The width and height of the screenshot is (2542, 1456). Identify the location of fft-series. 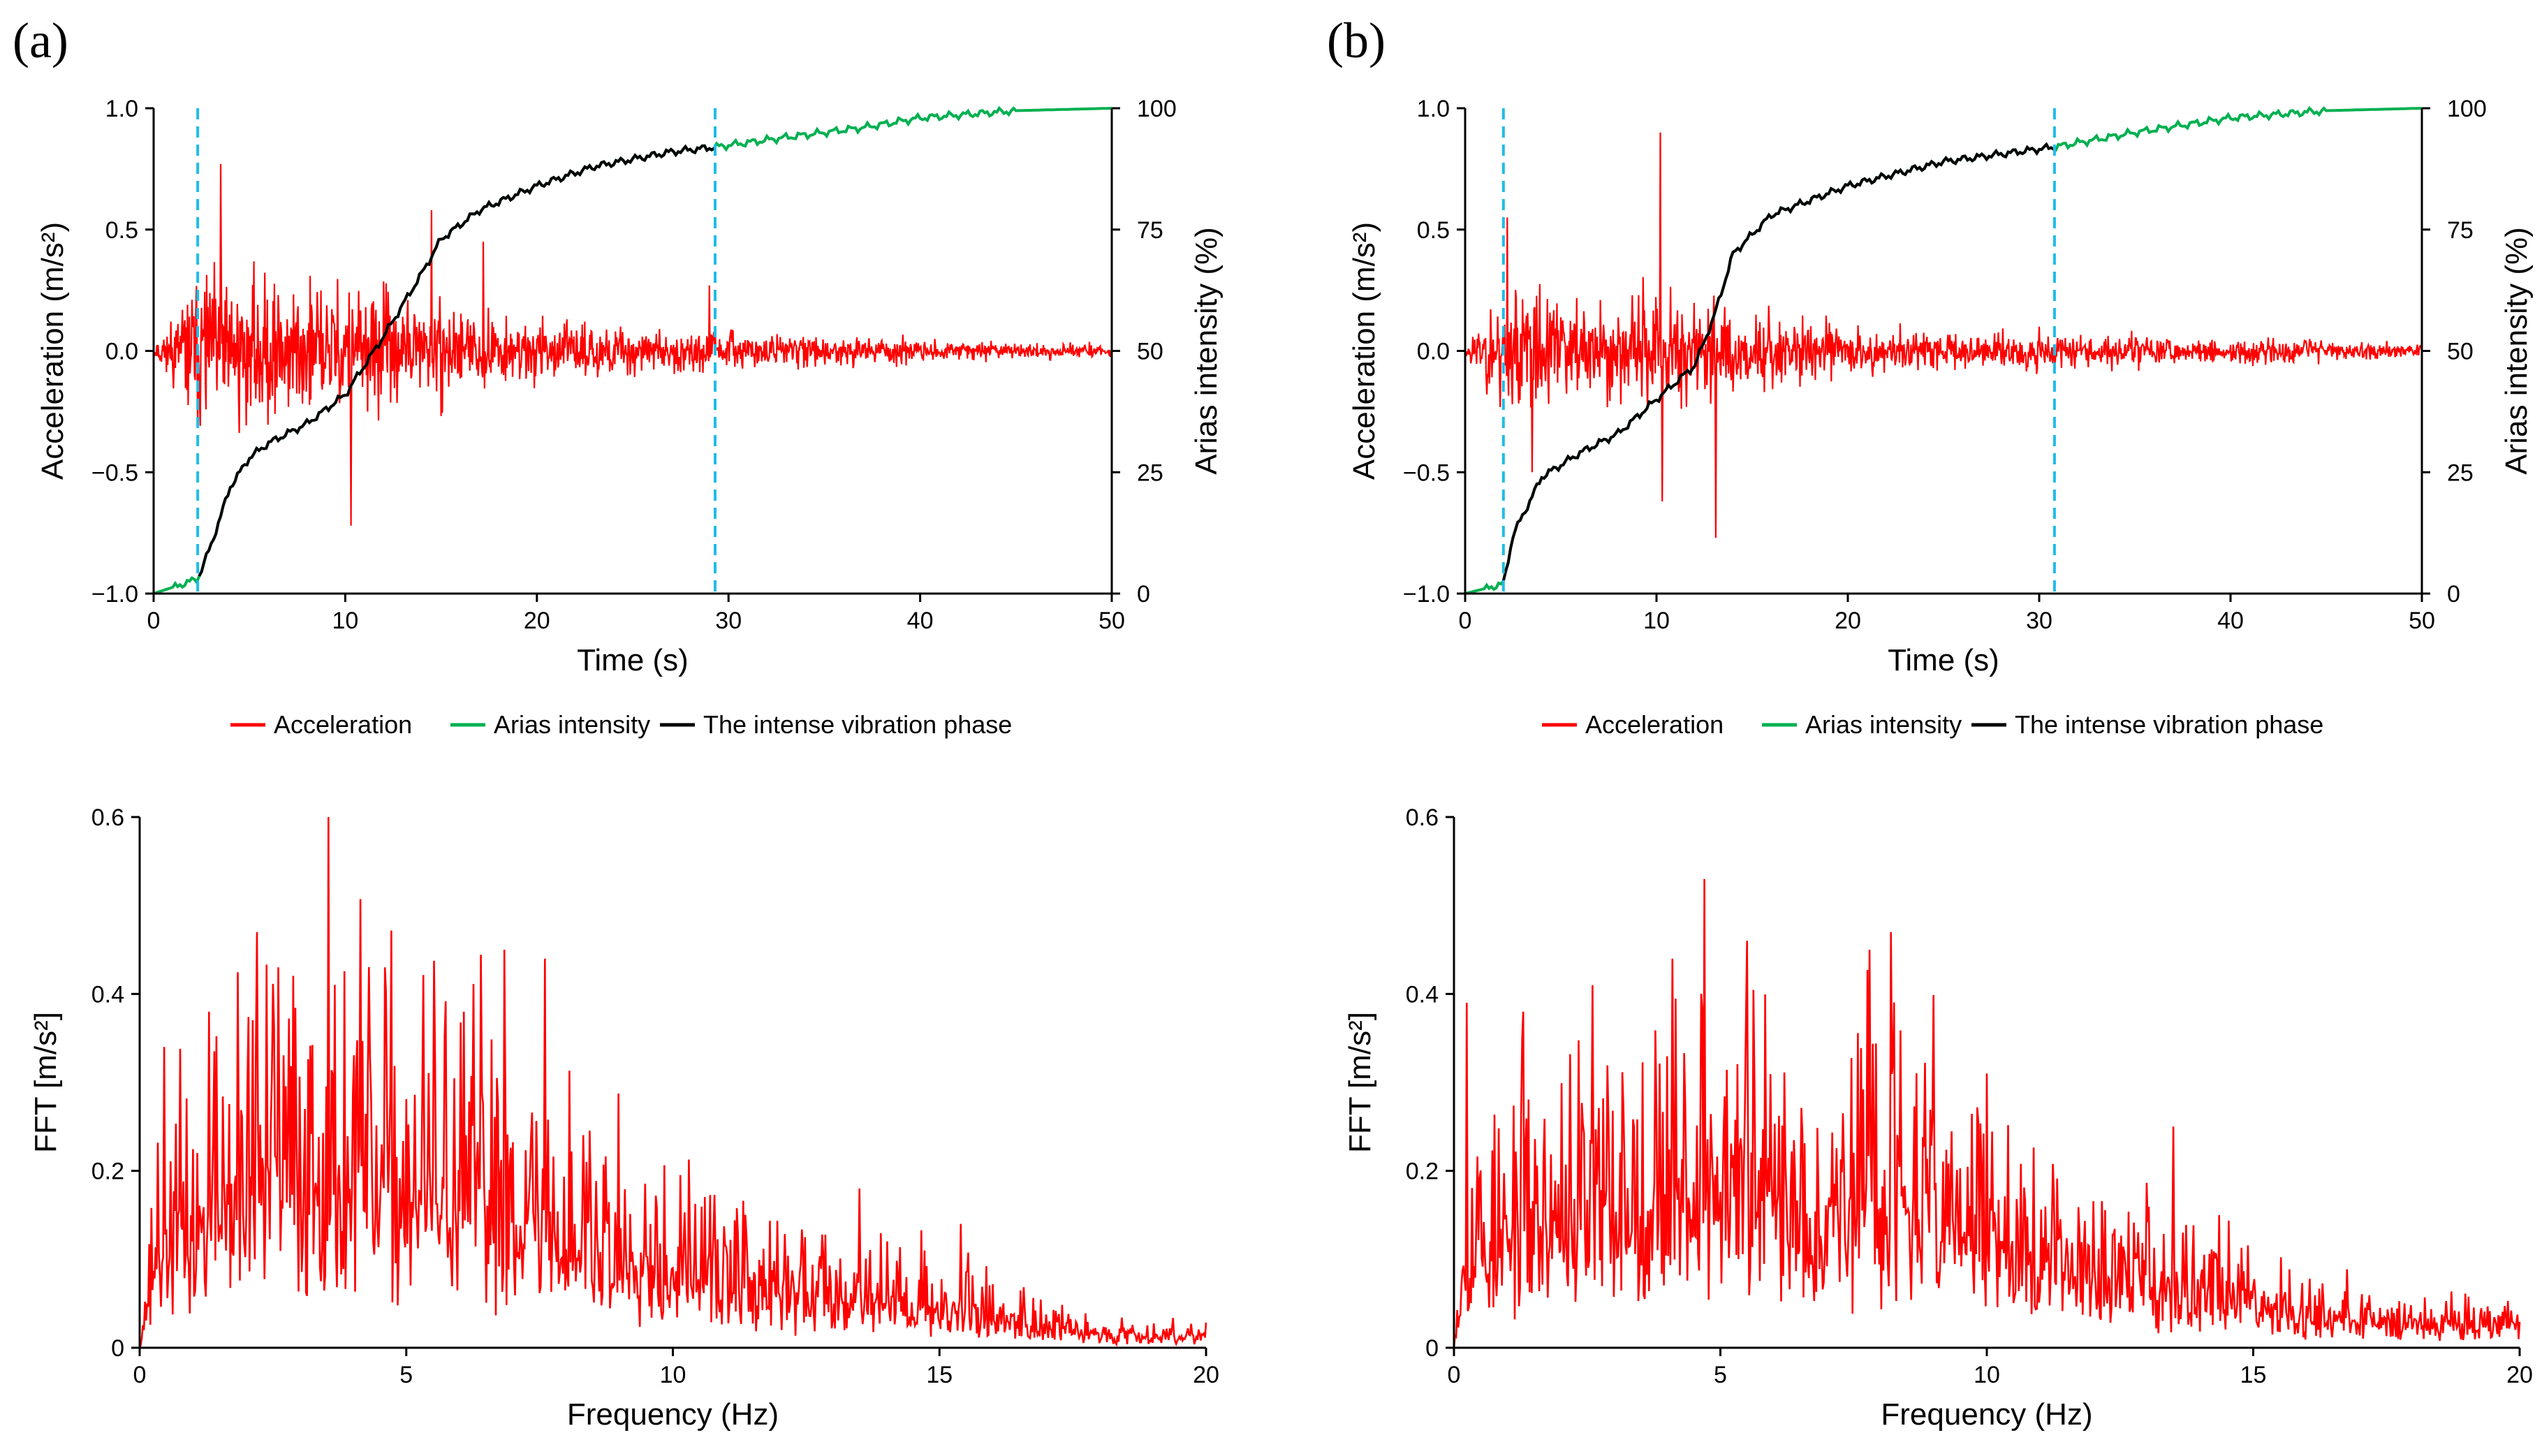
(1987, 1113).